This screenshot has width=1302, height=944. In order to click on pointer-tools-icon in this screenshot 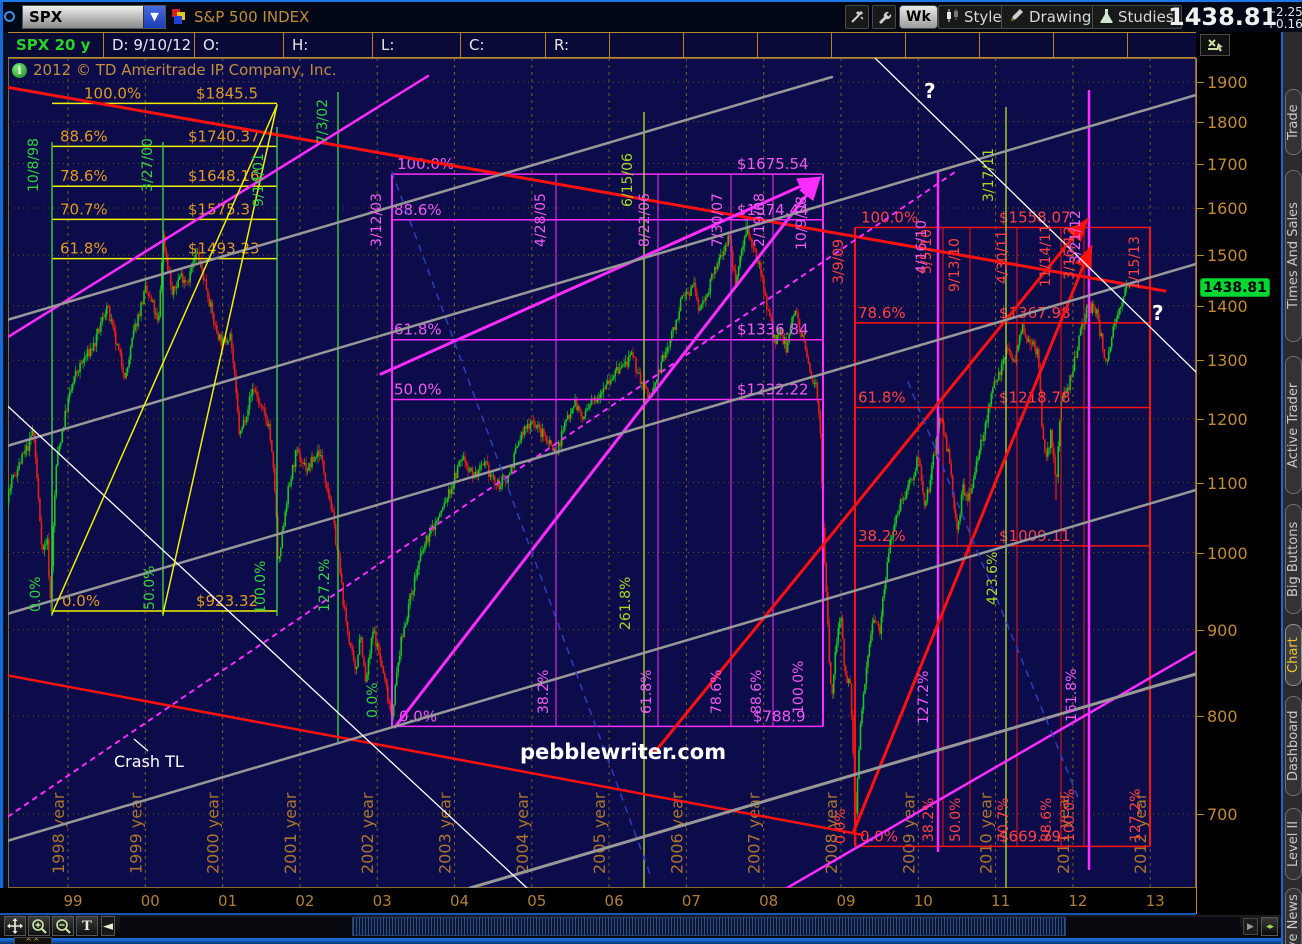, I will do `click(857, 17)`.